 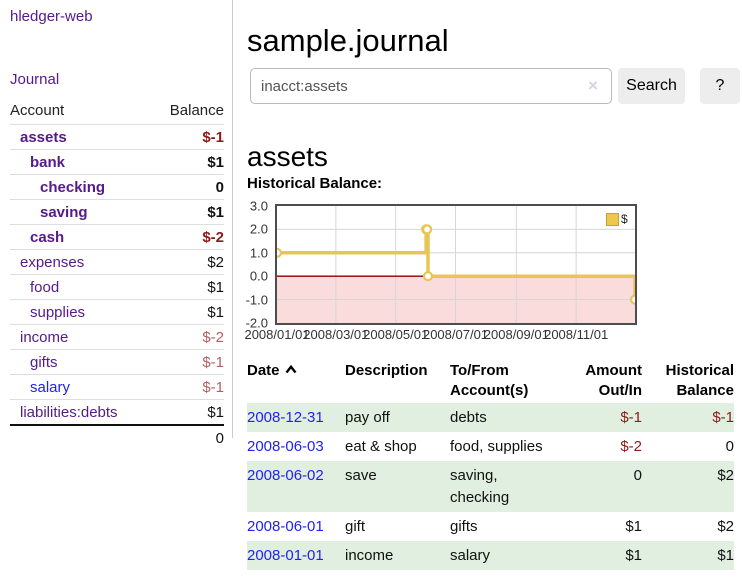 What do you see at coordinates (52, 262) in the screenshot?
I see `account-link-expenses: expenses` at bounding box center [52, 262].